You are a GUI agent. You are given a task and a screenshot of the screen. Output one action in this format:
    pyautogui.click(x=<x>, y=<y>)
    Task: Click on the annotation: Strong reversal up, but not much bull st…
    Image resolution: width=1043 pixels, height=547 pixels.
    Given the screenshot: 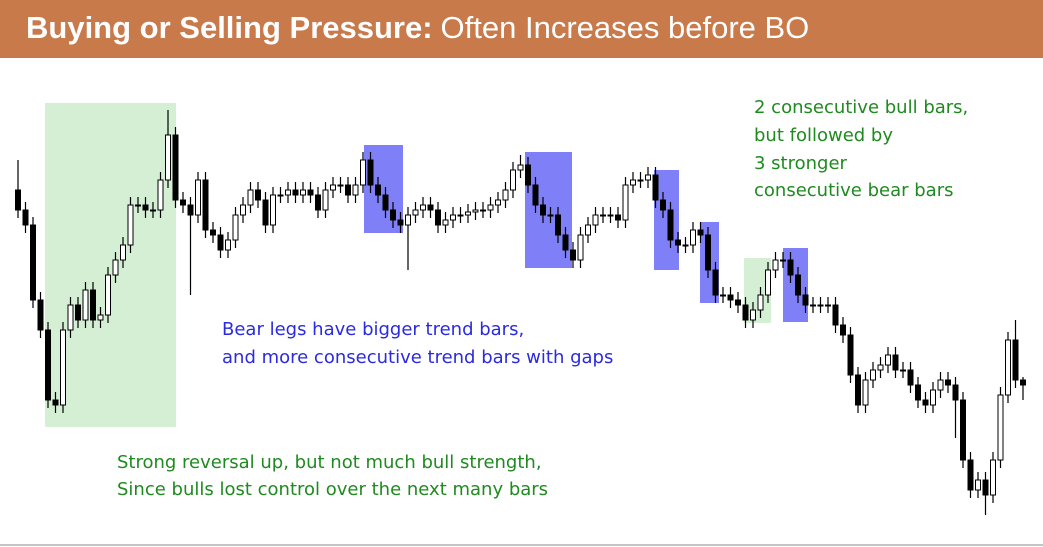 What is the action you would take?
    pyautogui.click(x=329, y=462)
    